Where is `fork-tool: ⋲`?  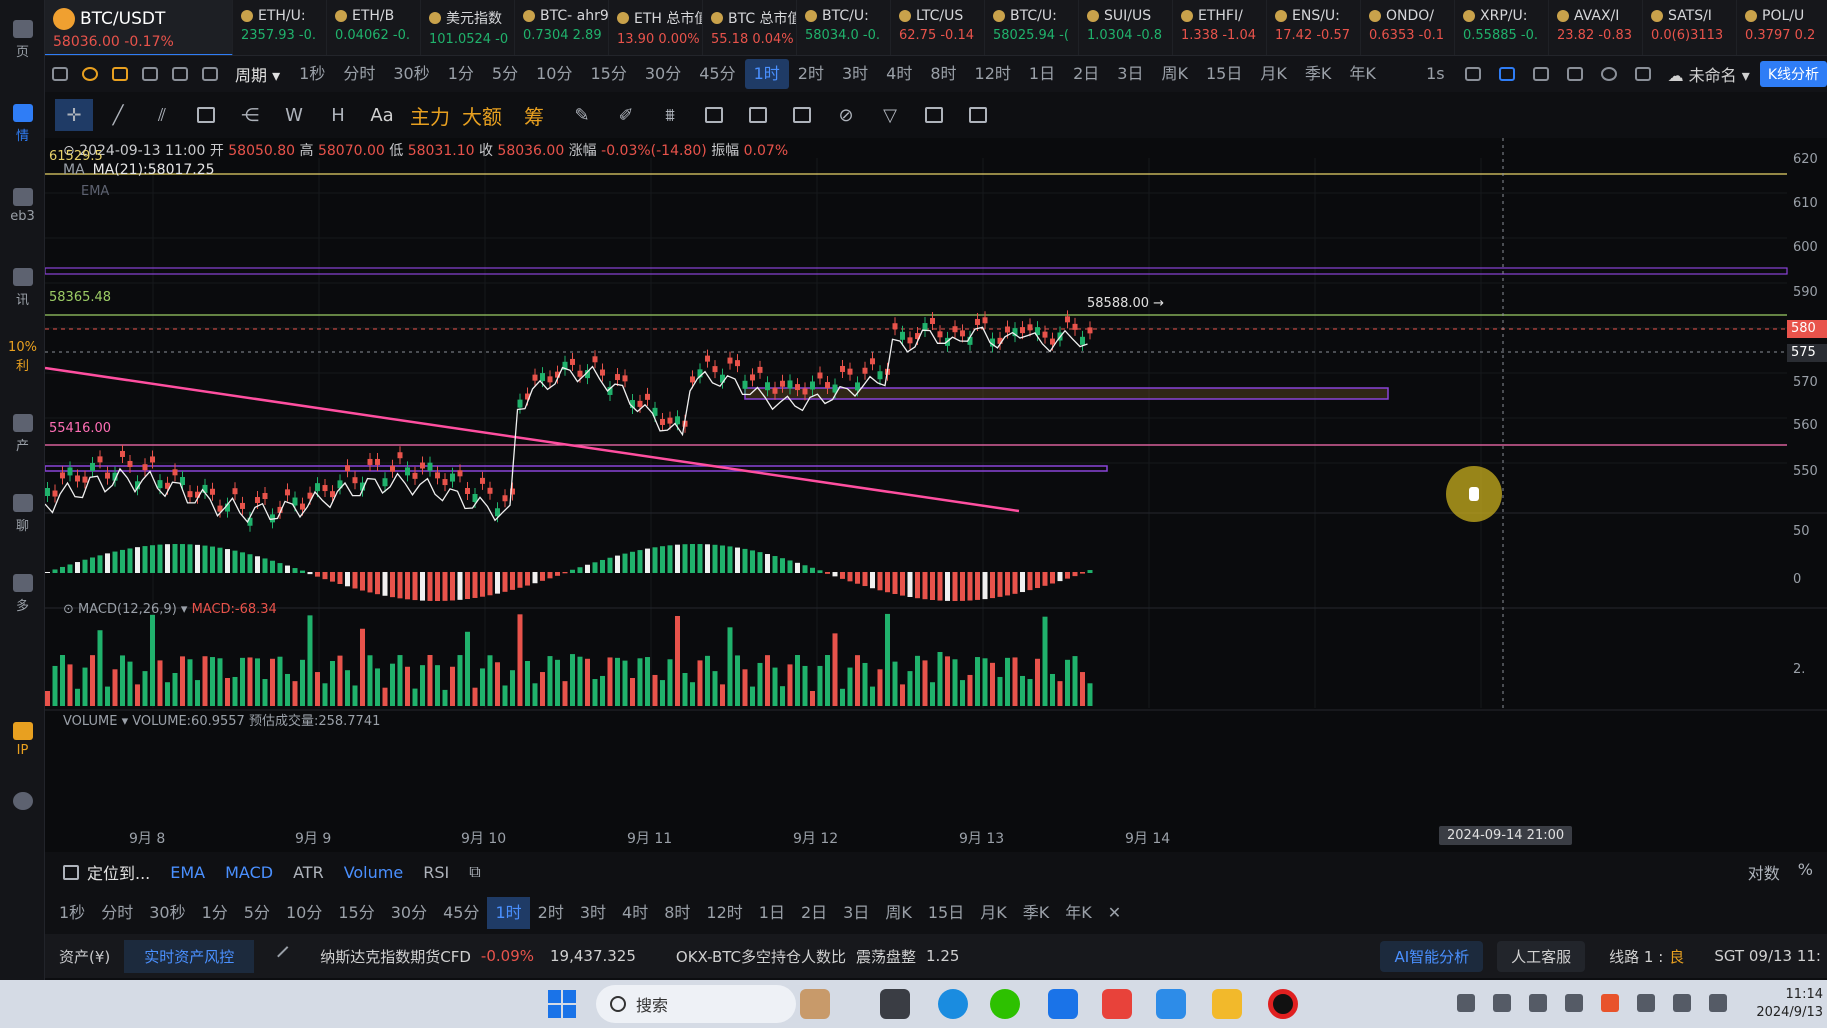 fork-tool: ⋲ is located at coordinates (250, 115).